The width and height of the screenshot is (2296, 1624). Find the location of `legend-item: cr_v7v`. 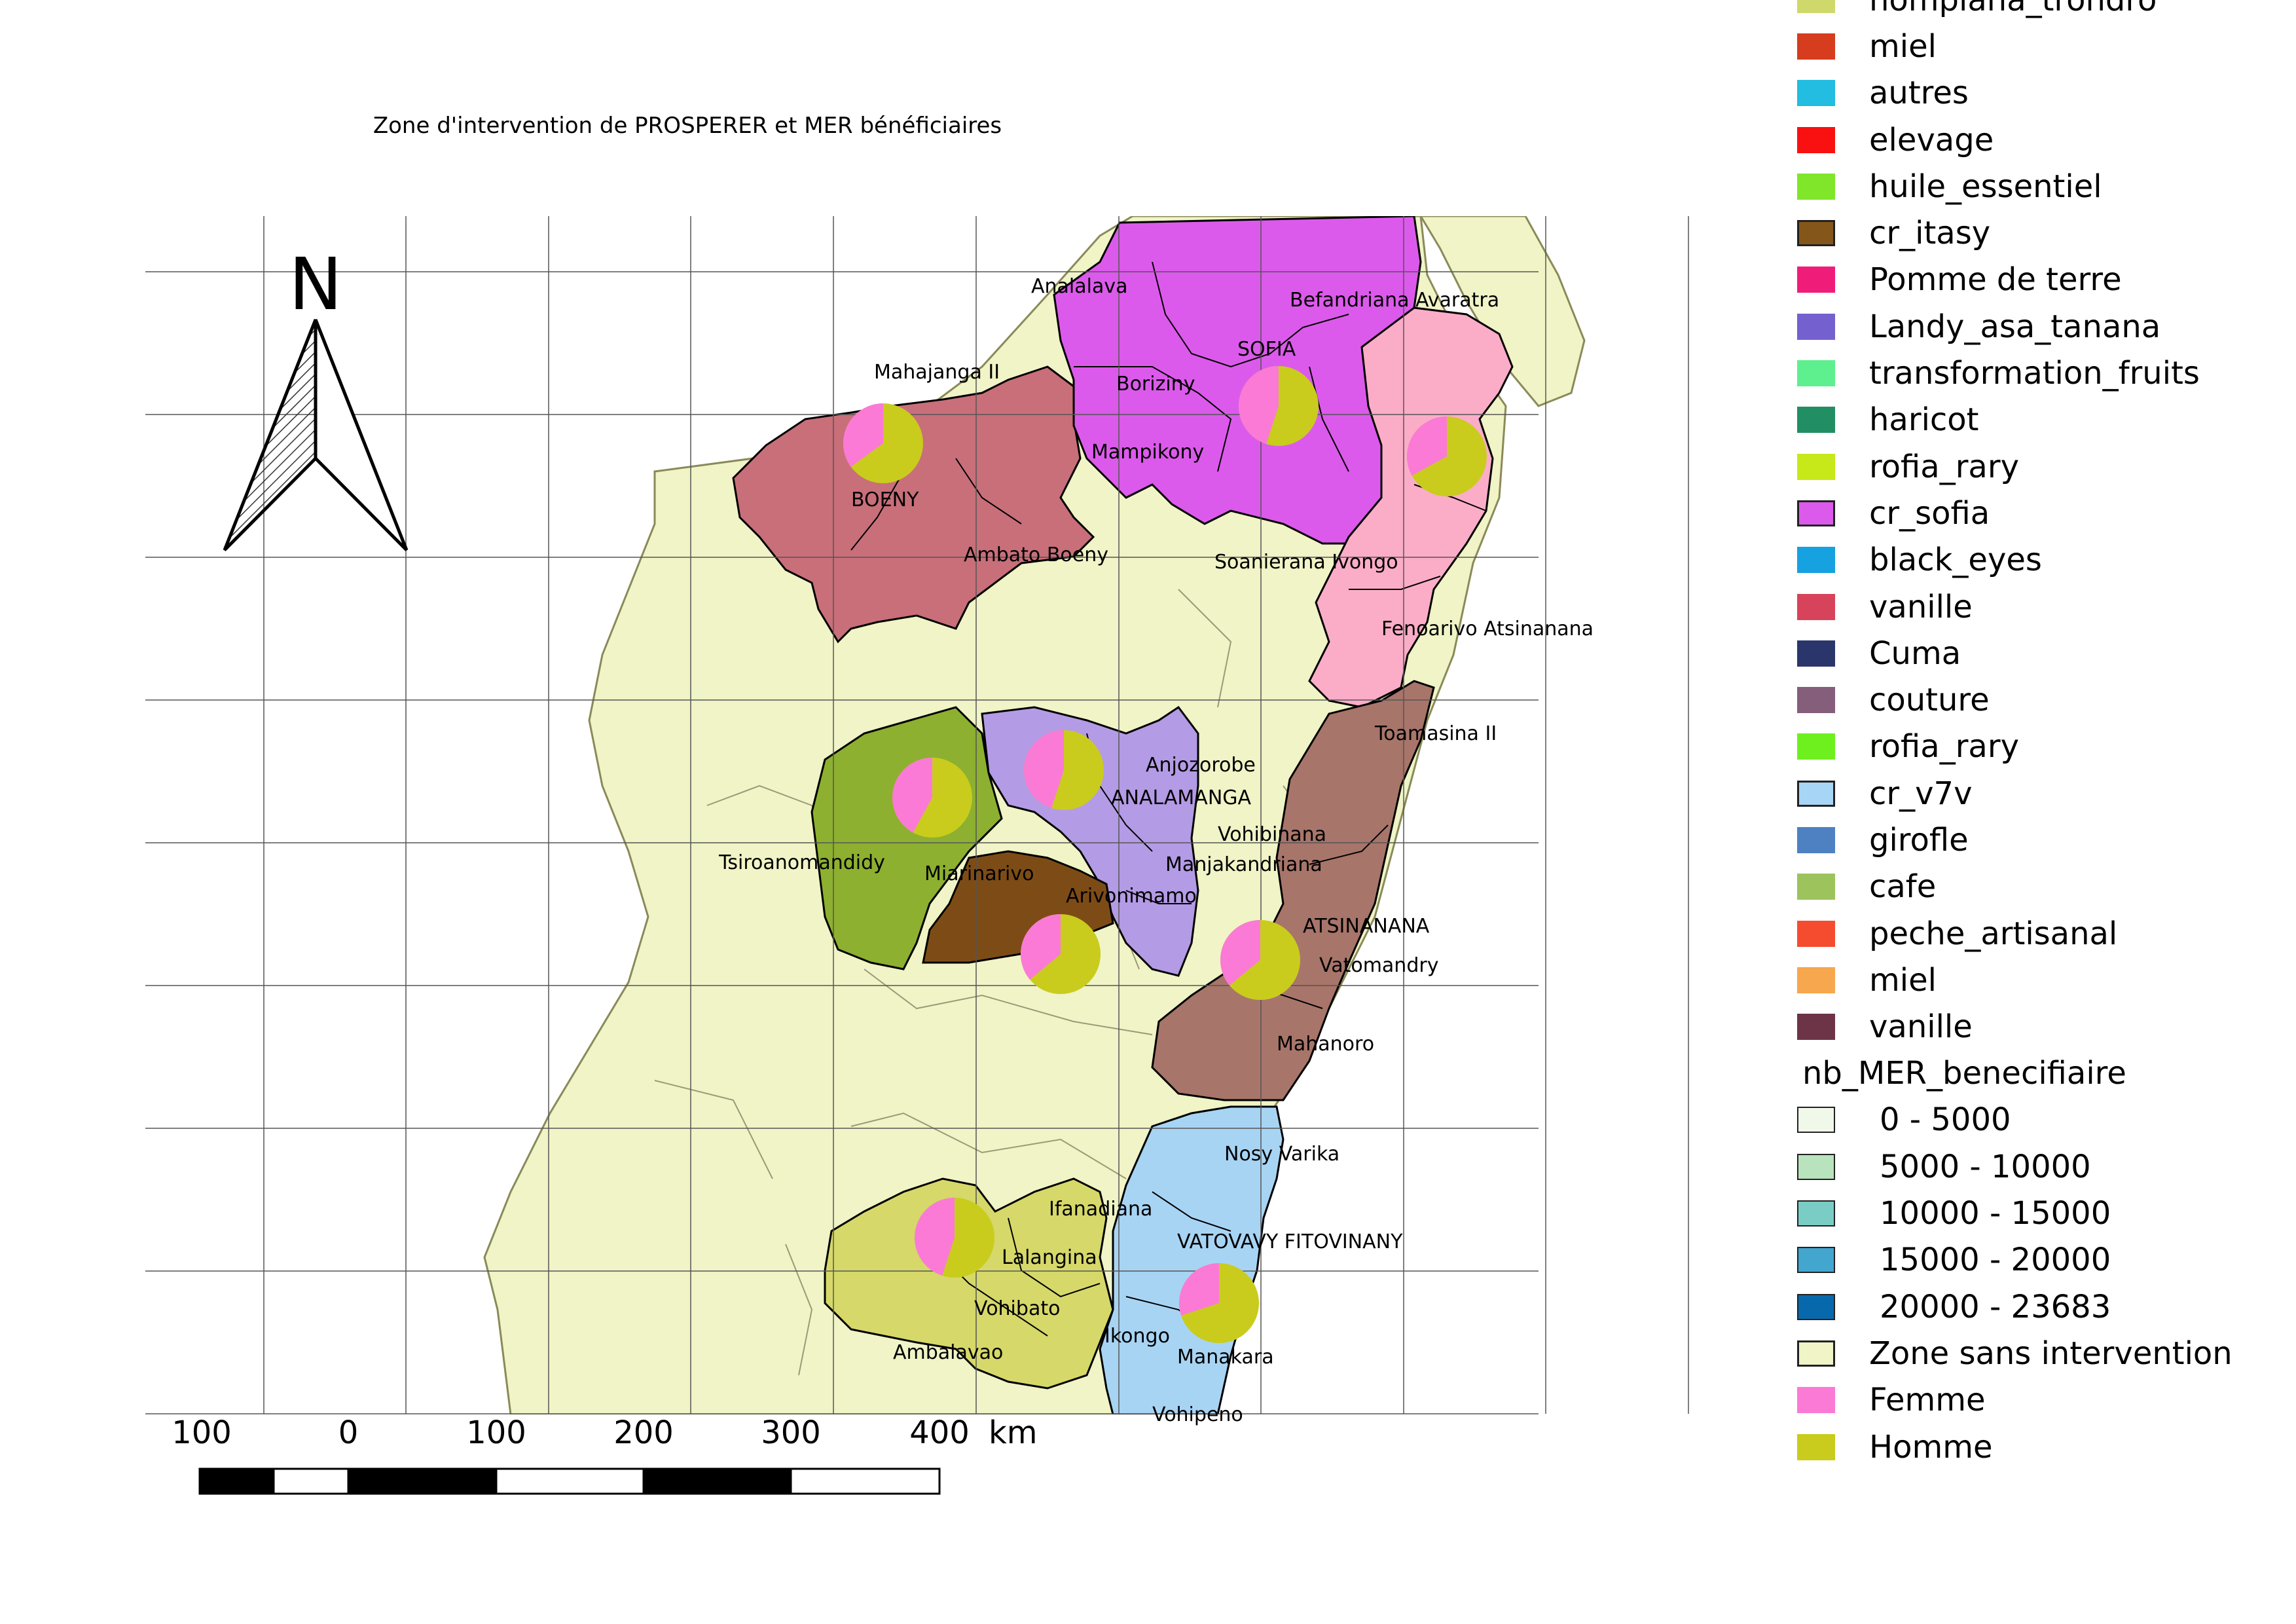

legend-item: cr_v7v is located at coordinates (2046, 793).